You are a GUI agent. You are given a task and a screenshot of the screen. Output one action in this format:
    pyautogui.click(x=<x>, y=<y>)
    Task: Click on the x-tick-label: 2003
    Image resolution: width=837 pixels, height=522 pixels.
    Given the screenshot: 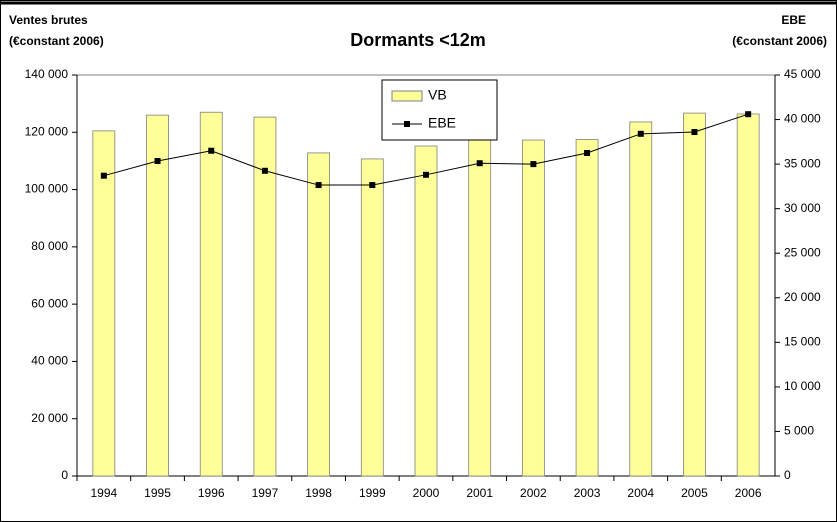 What is the action you would take?
    pyautogui.click(x=587, y=493)
    